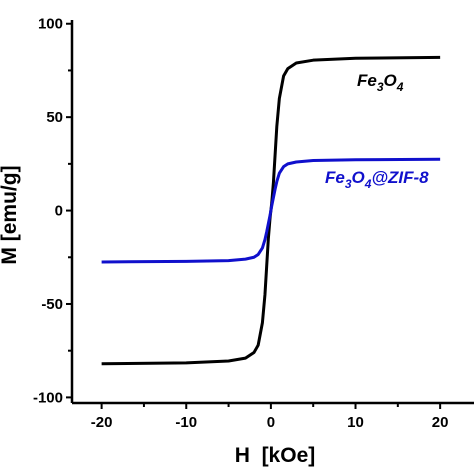 Image resolution: width=474 pixels, height=474 pixels. Describe the element at coordinates (380, 82) in the screenshot. I see `series-label-0: Fe3O4` at that location.